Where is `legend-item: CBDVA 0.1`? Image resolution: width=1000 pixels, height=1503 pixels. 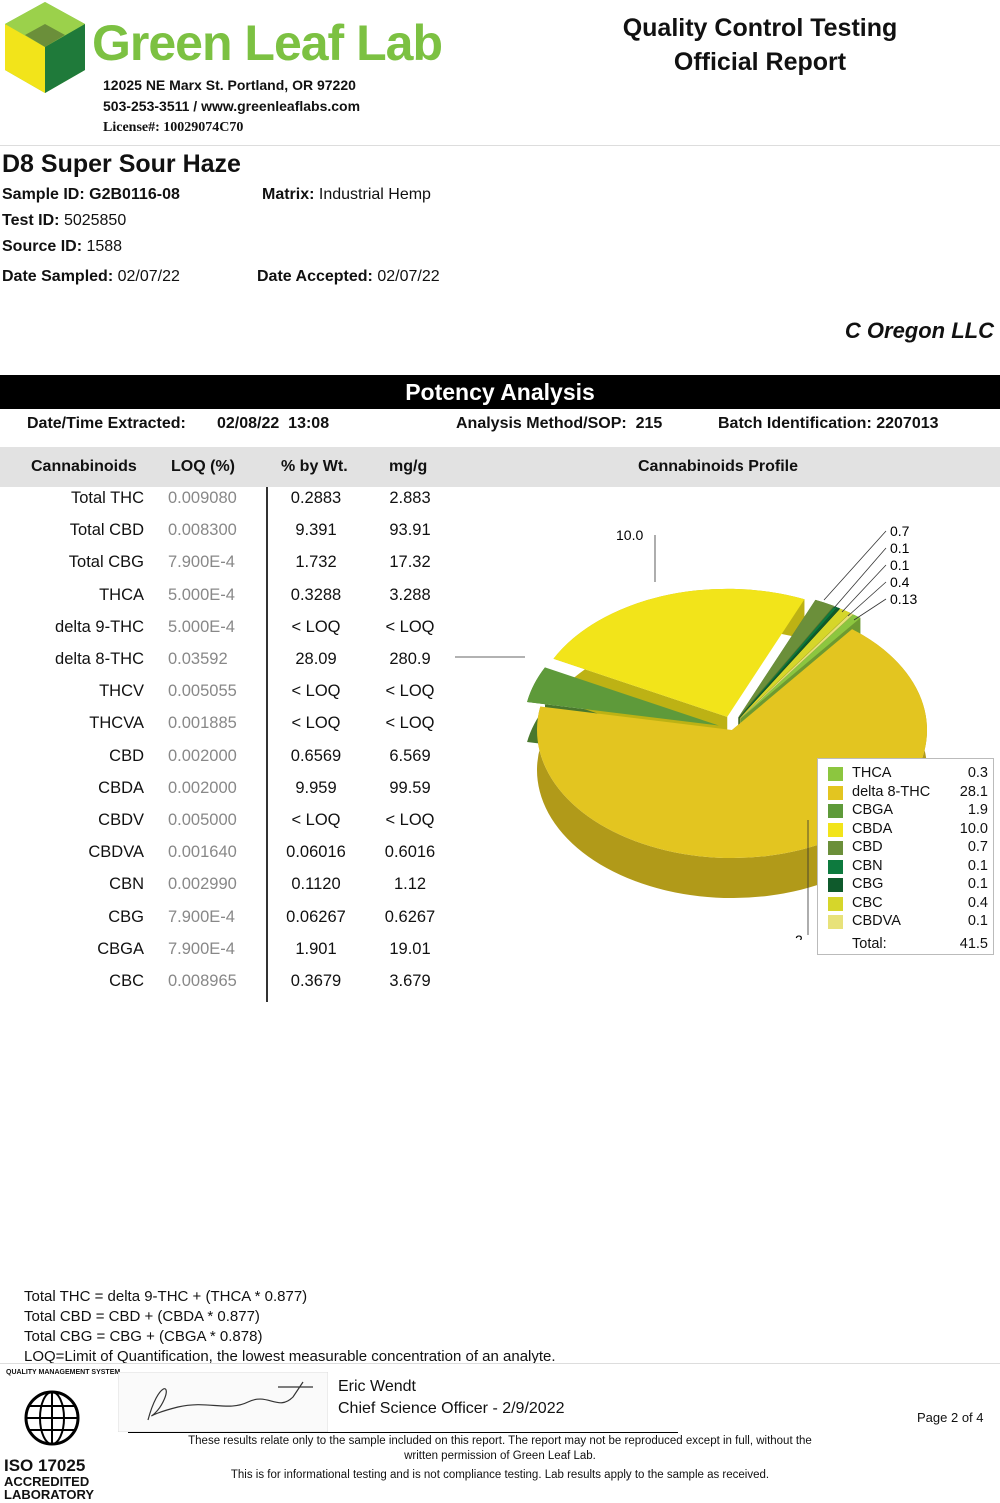 legend-item: CBDVA 0.1 is located at coordinates (908, 922).